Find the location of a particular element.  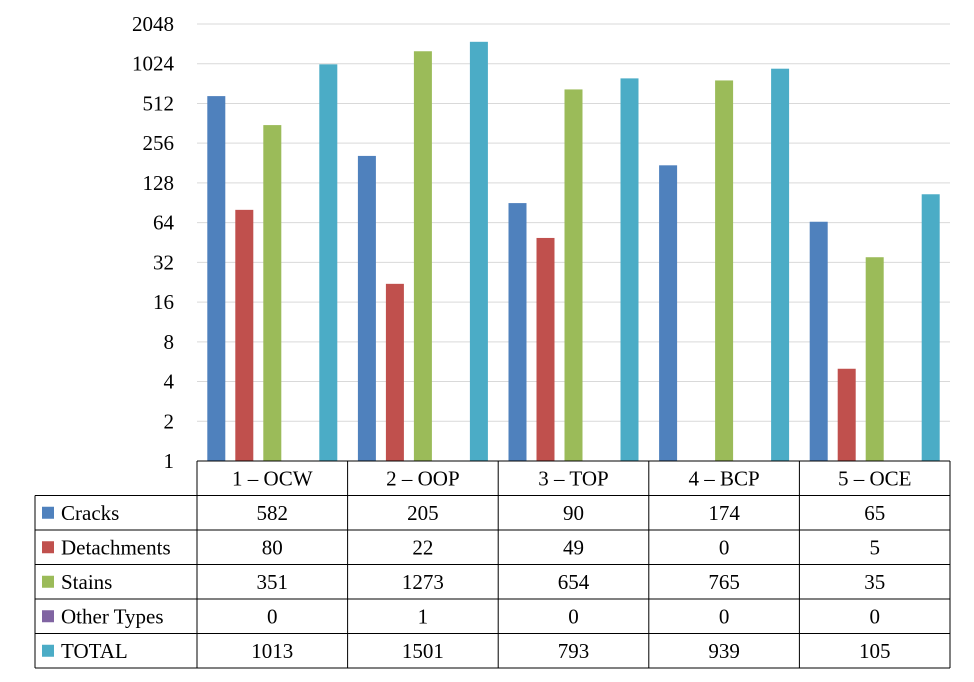

series-name: Stains is located at coordinates (86, 582).